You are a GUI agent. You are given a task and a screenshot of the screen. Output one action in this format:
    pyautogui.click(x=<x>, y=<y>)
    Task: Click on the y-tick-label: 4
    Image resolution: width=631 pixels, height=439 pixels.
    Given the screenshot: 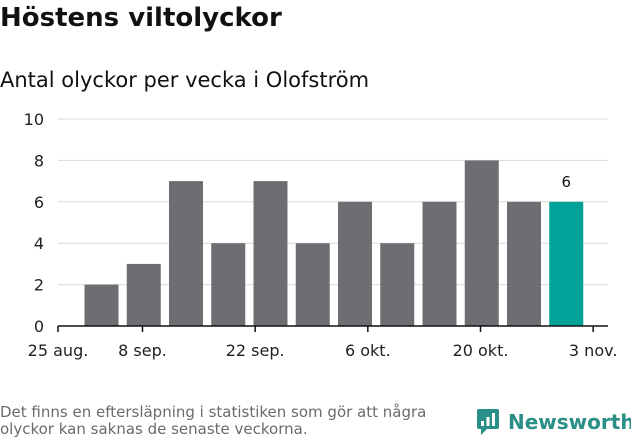 What is the action you would take?
    pyautogui.click(x=39, y=243)
    